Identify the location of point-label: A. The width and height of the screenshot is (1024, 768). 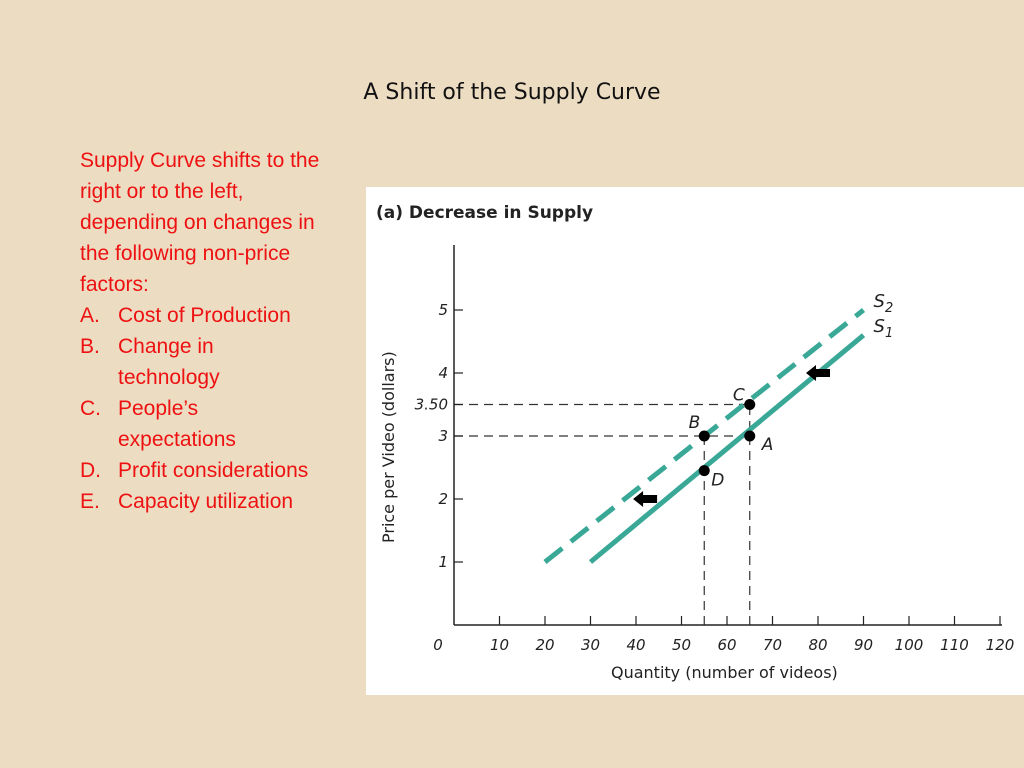
(767, 445).